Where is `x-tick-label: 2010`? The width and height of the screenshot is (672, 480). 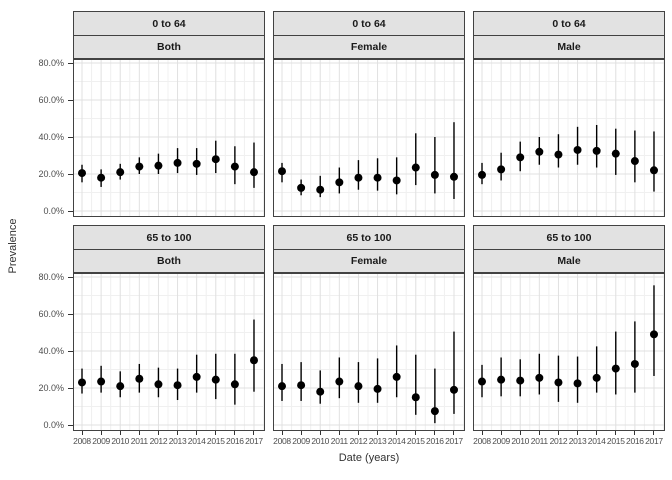 x-tick-label: 2010 is located at coordinates (520, 441).